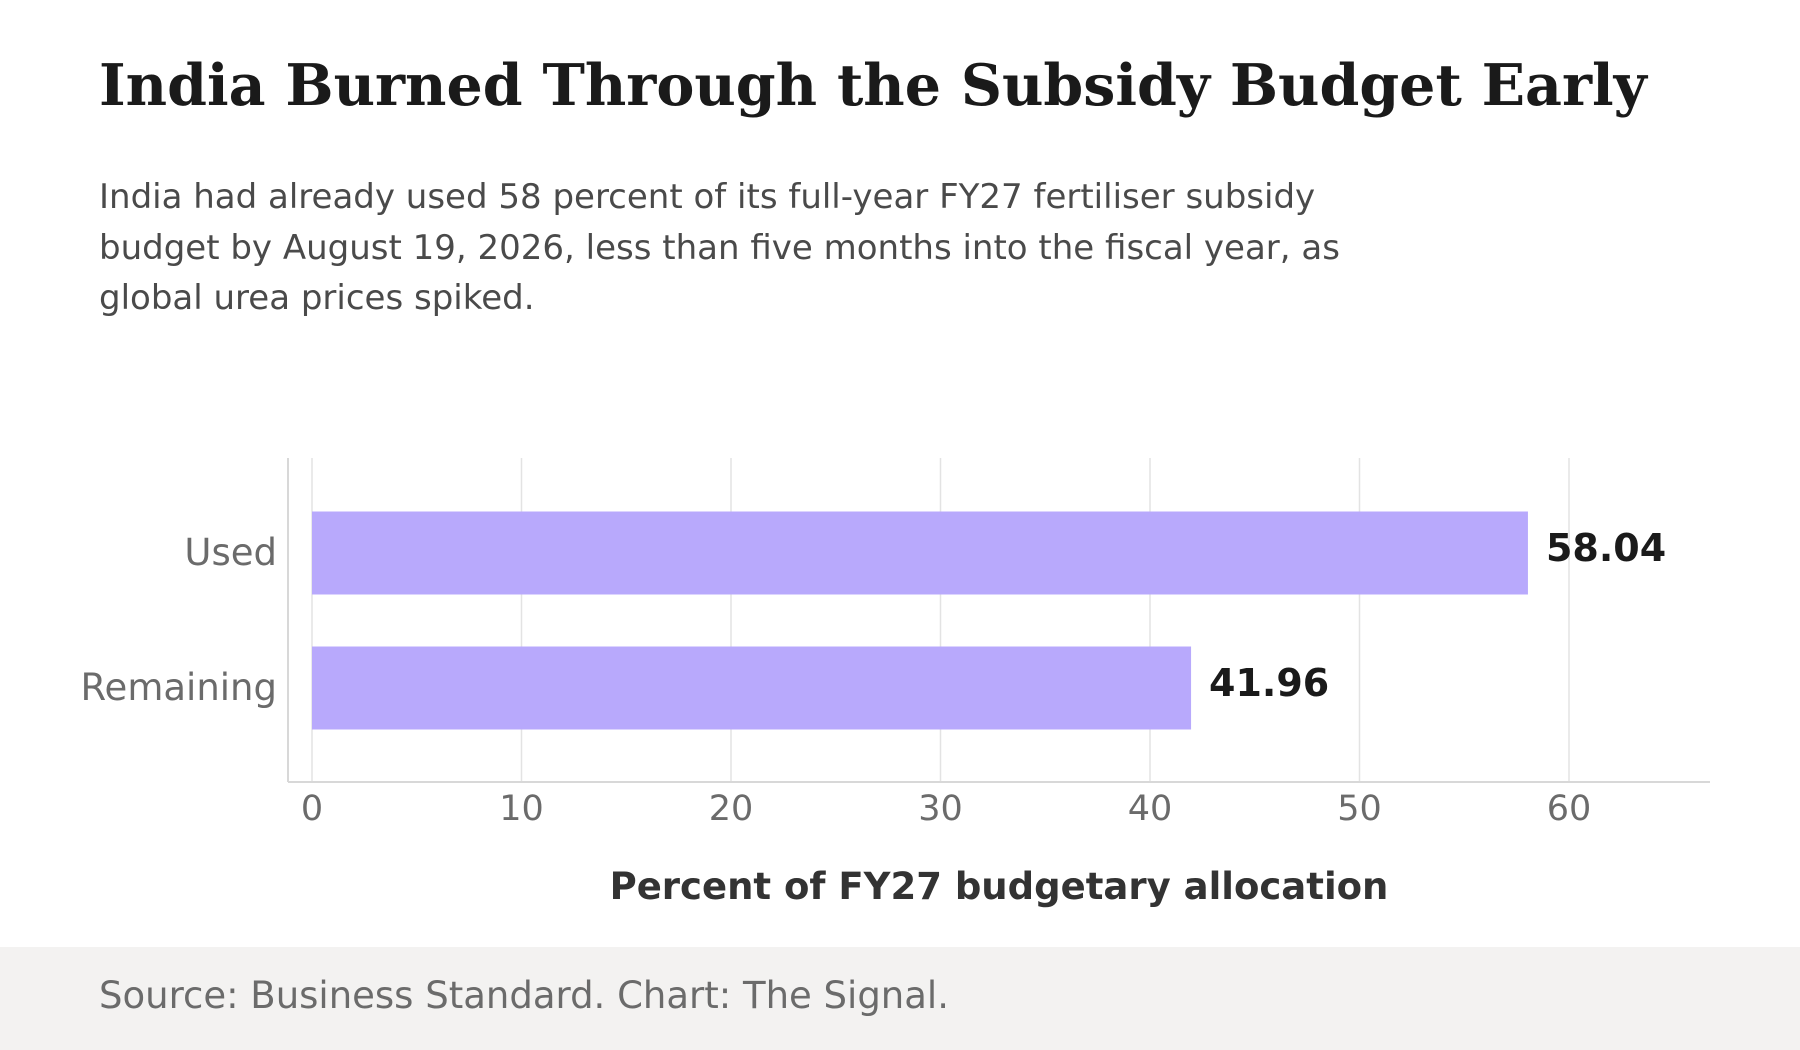 Image resolution: width=1800 pixels, height=1050 pixels. What do you see at coordinates (1569, 809) in the screenshot?
I see `x-tick-label-60: 60` at bounding box center [1569, 809].